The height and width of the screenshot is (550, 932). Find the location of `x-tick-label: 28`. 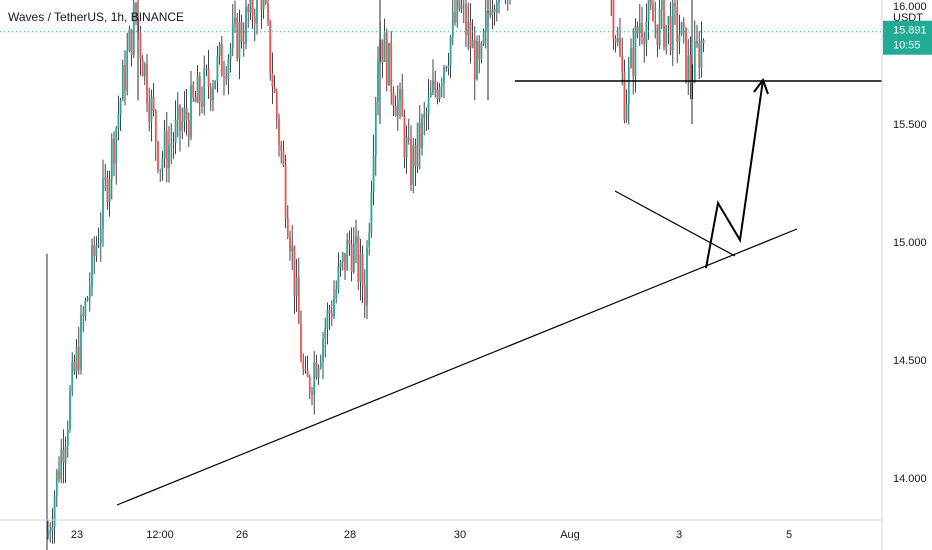

x-tick-label: 28 is located at coordinates (350, 535).